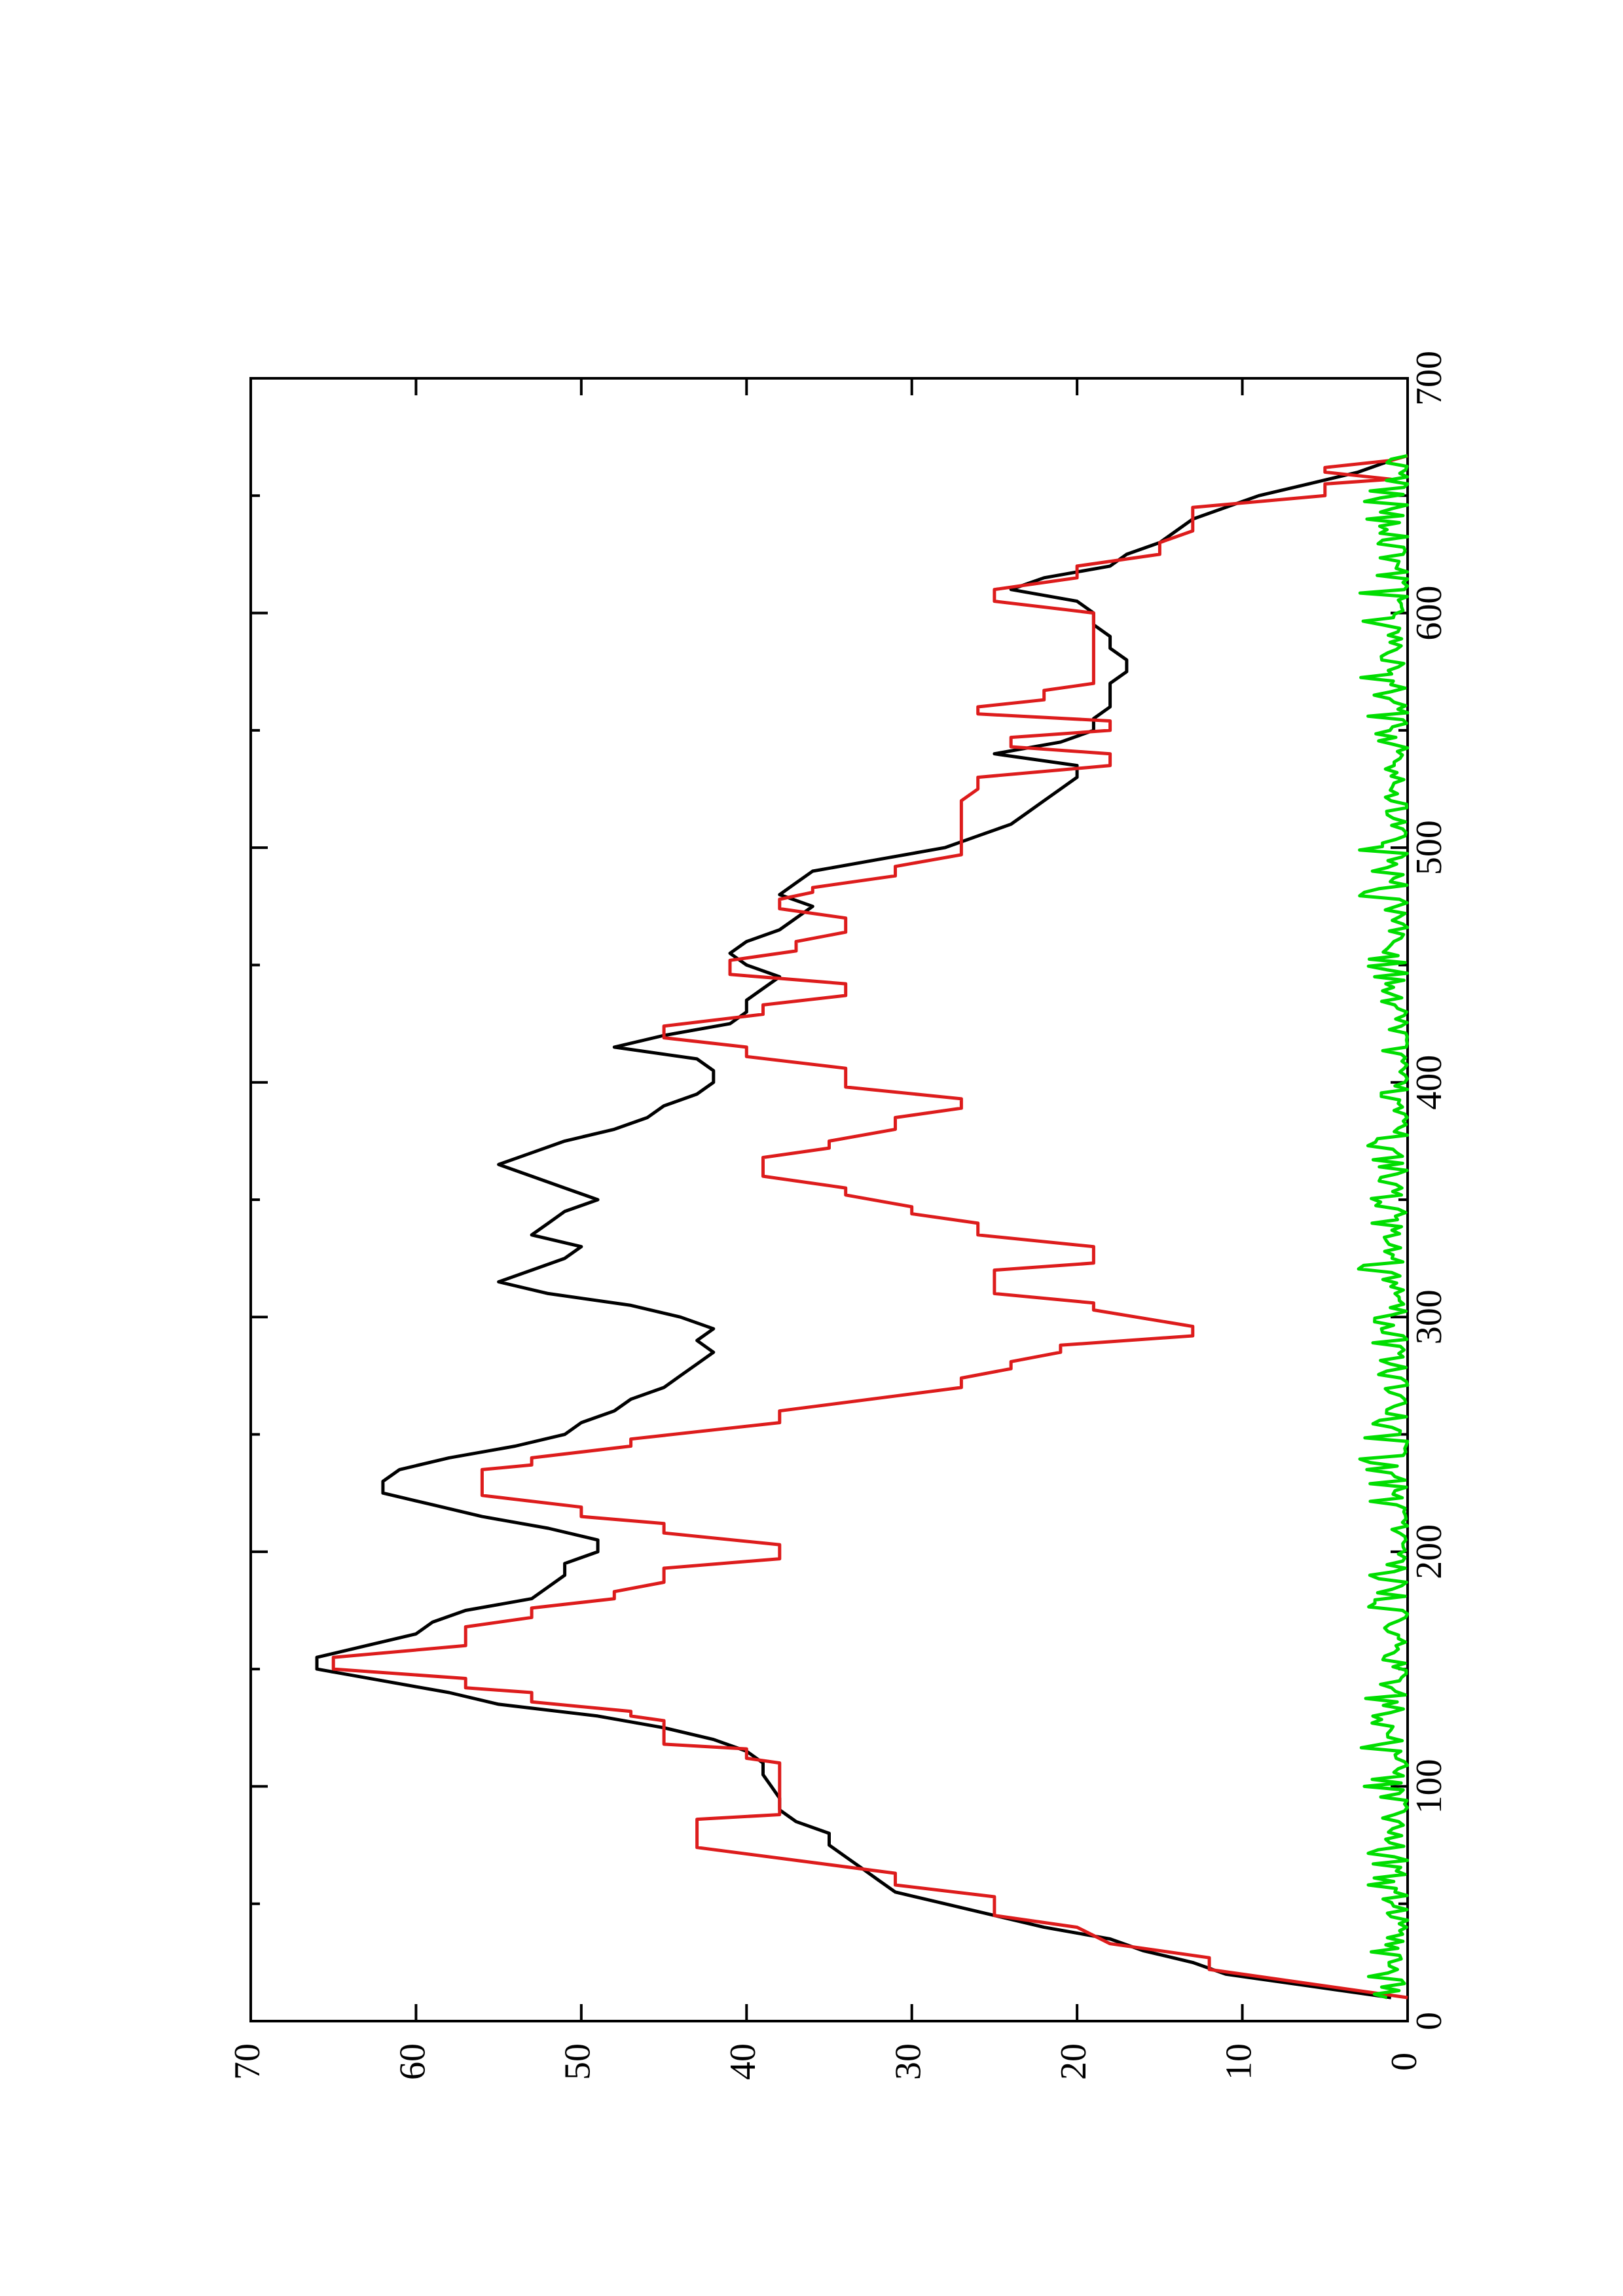  I want to click on y-tick-label: 10, so click(1238, 2061).